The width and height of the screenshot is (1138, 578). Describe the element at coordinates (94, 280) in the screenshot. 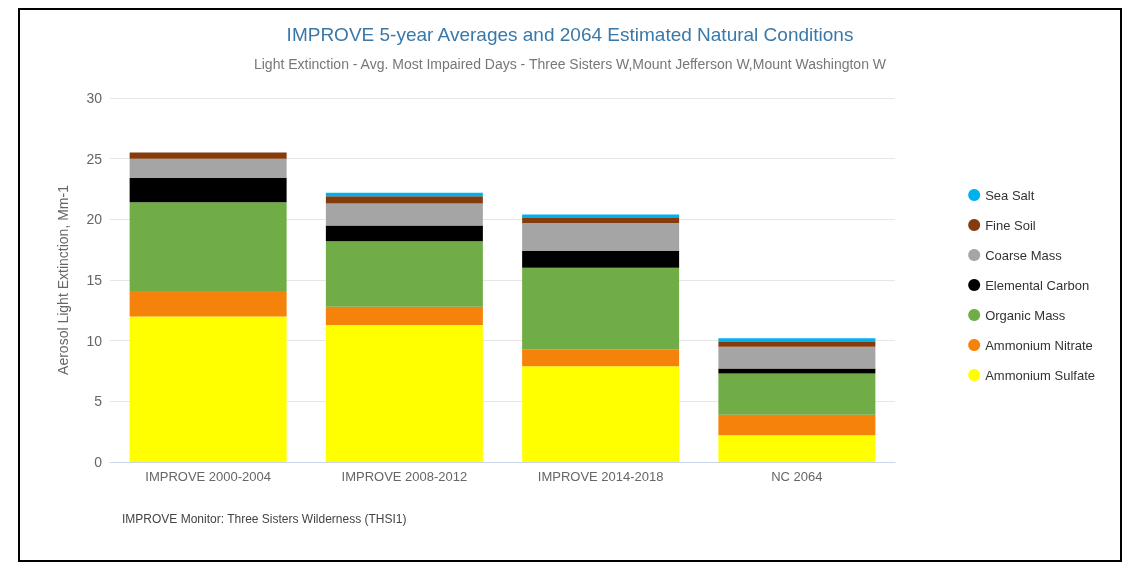

I see `y-tick-label: 15` at that location.